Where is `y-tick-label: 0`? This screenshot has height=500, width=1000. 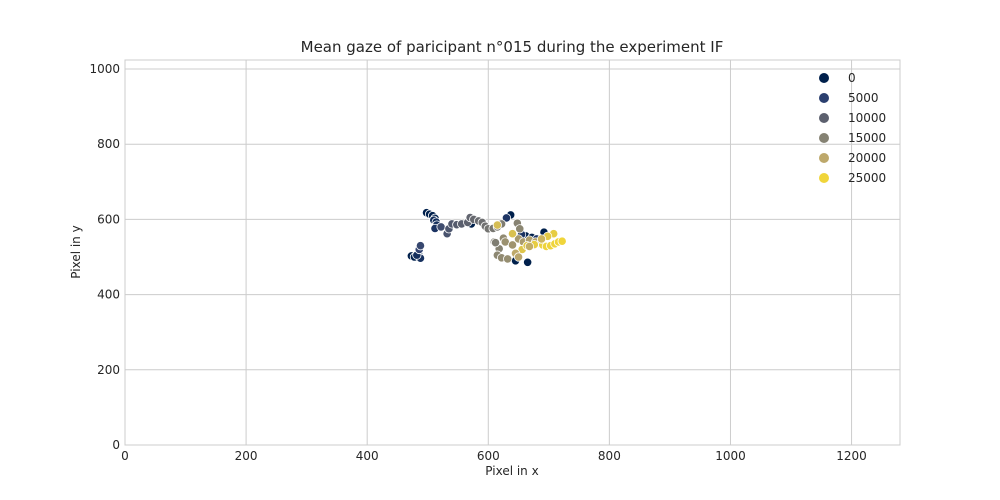 y-tick-label: 0 is located at coordinates (116, 445).